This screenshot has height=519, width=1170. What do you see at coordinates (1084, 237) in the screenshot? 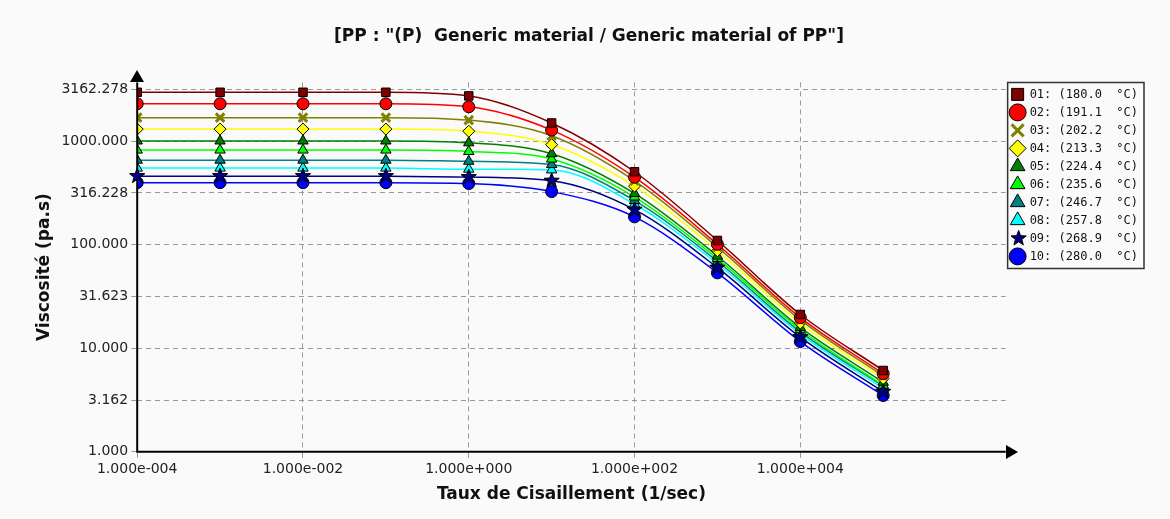
I see `legend-label: 09: (268.9 °C)` at bounding box center [1084, 237].